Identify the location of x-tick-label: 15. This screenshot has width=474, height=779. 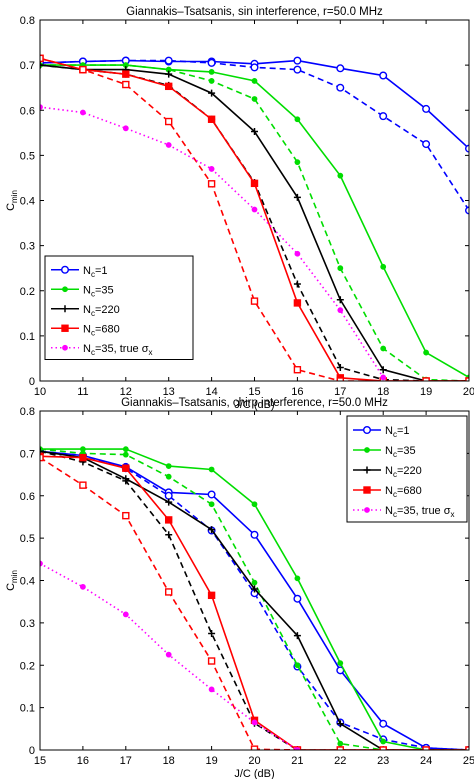
(40, 761).